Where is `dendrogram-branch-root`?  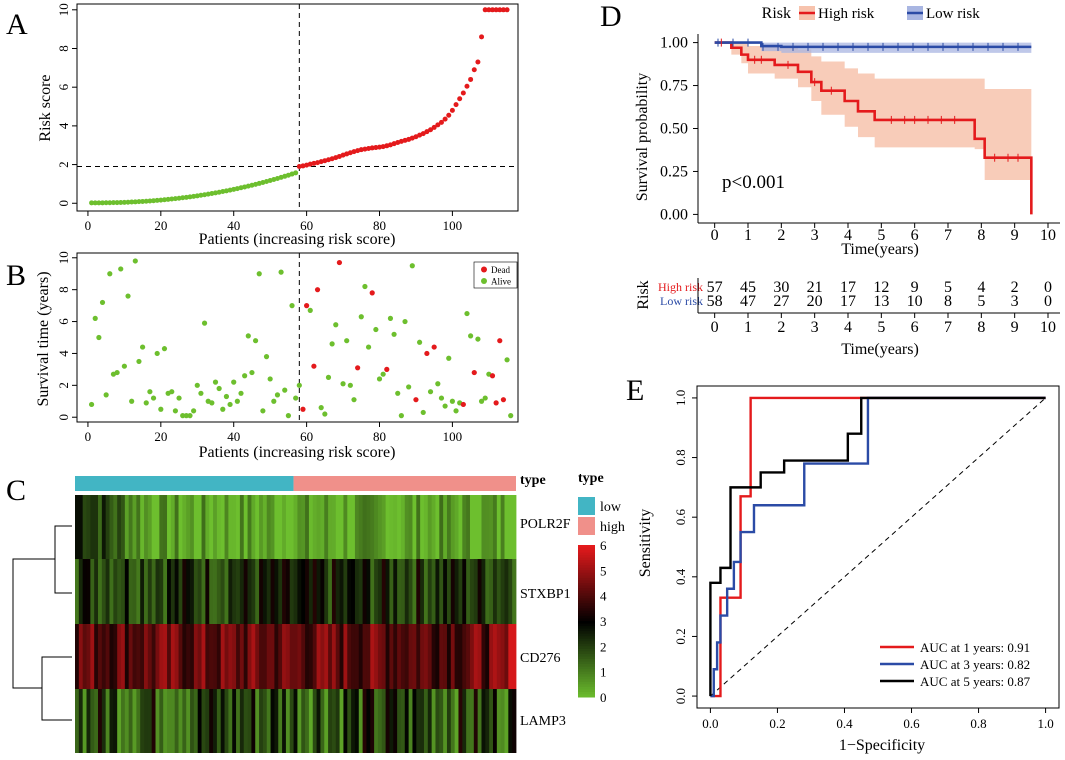
dendrogram-branch-root is located at coordinates (33, 623).